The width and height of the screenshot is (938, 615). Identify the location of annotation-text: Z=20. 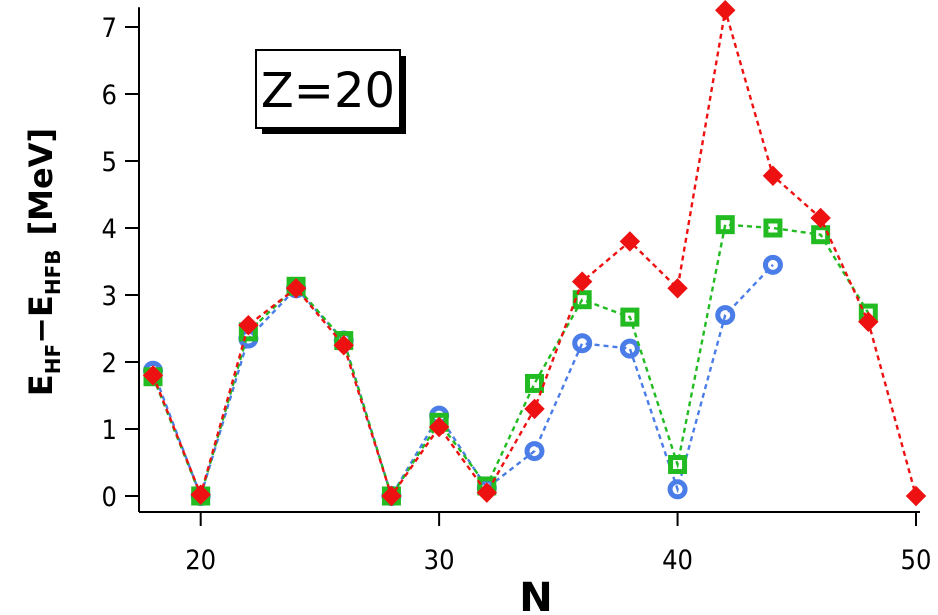
(328, 91).